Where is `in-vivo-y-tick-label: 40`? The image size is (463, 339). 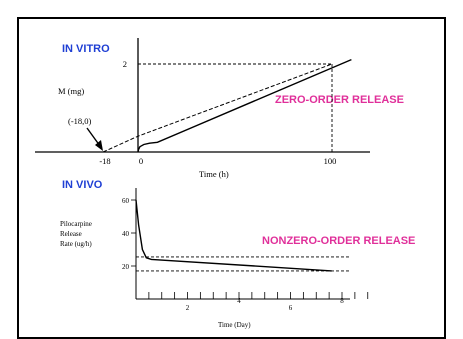
in-vivo-y-tick-label: 40 is located at coordinates (126, 234).